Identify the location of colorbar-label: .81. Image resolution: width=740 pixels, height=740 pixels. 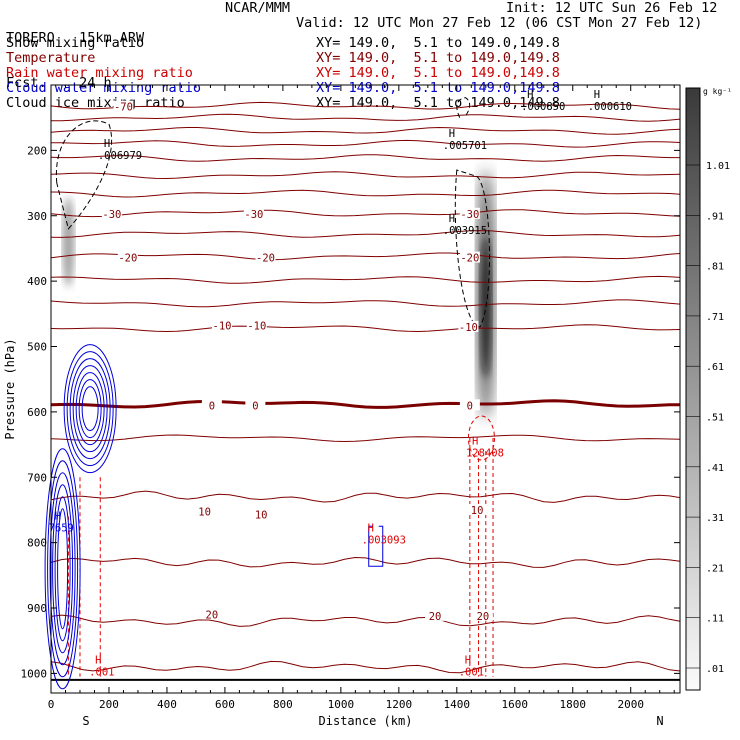
(715, 267).